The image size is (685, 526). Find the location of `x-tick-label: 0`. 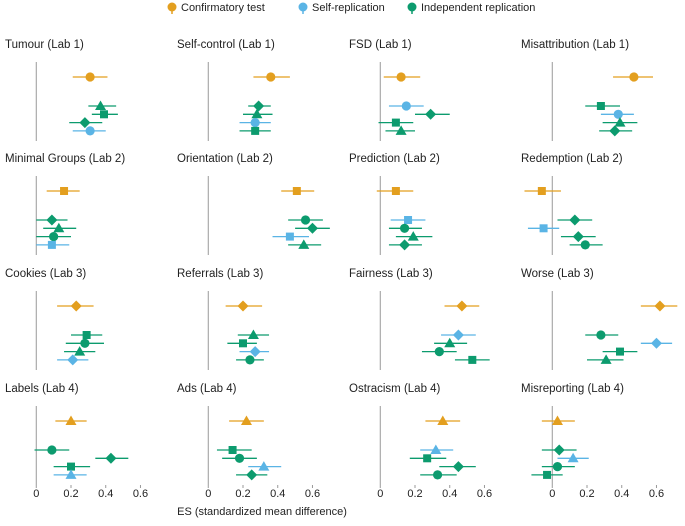

x-tick-label: 0 is located at coordinates (552, 494).